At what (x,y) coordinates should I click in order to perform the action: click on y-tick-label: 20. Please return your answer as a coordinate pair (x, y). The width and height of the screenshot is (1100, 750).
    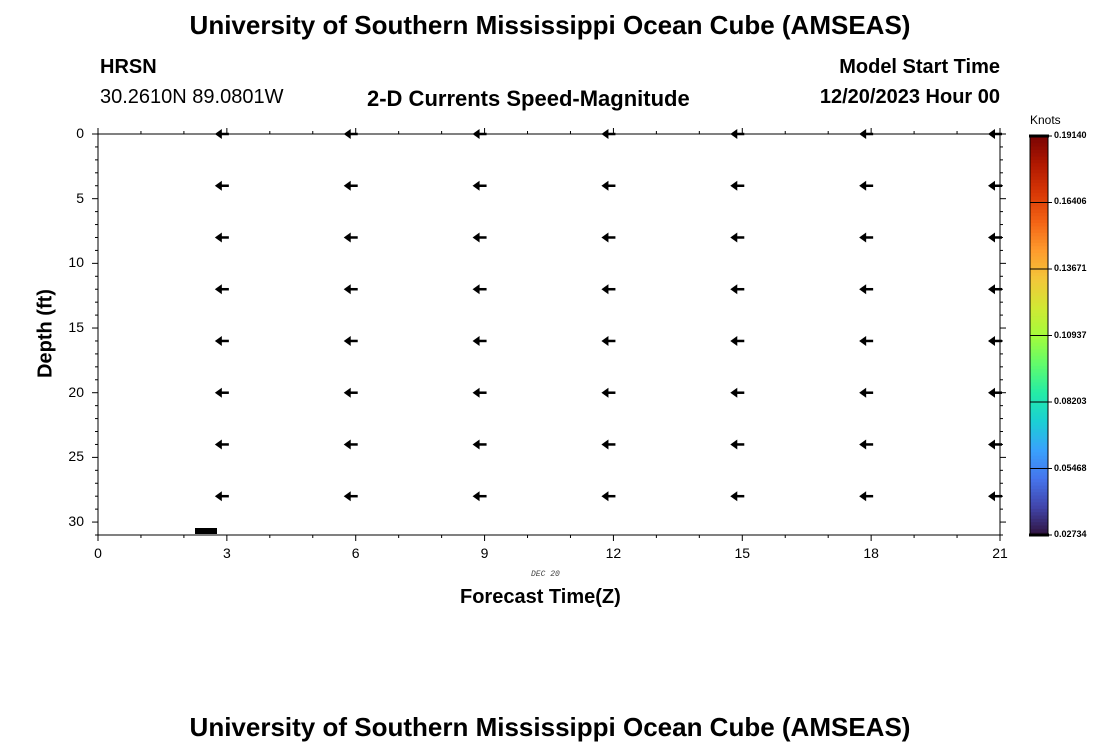
    Looking at the image, I should click on (76, 391).